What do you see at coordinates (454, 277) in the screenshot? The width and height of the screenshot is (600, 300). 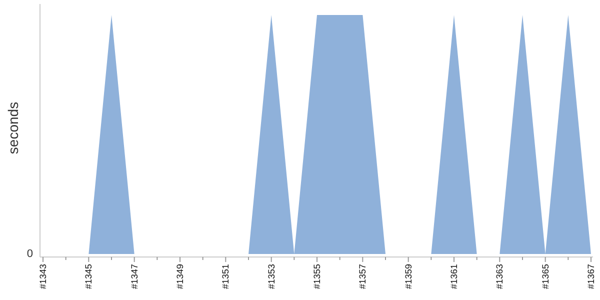 I see `x-tick-label: #1361` at bounding box center [454, 277].